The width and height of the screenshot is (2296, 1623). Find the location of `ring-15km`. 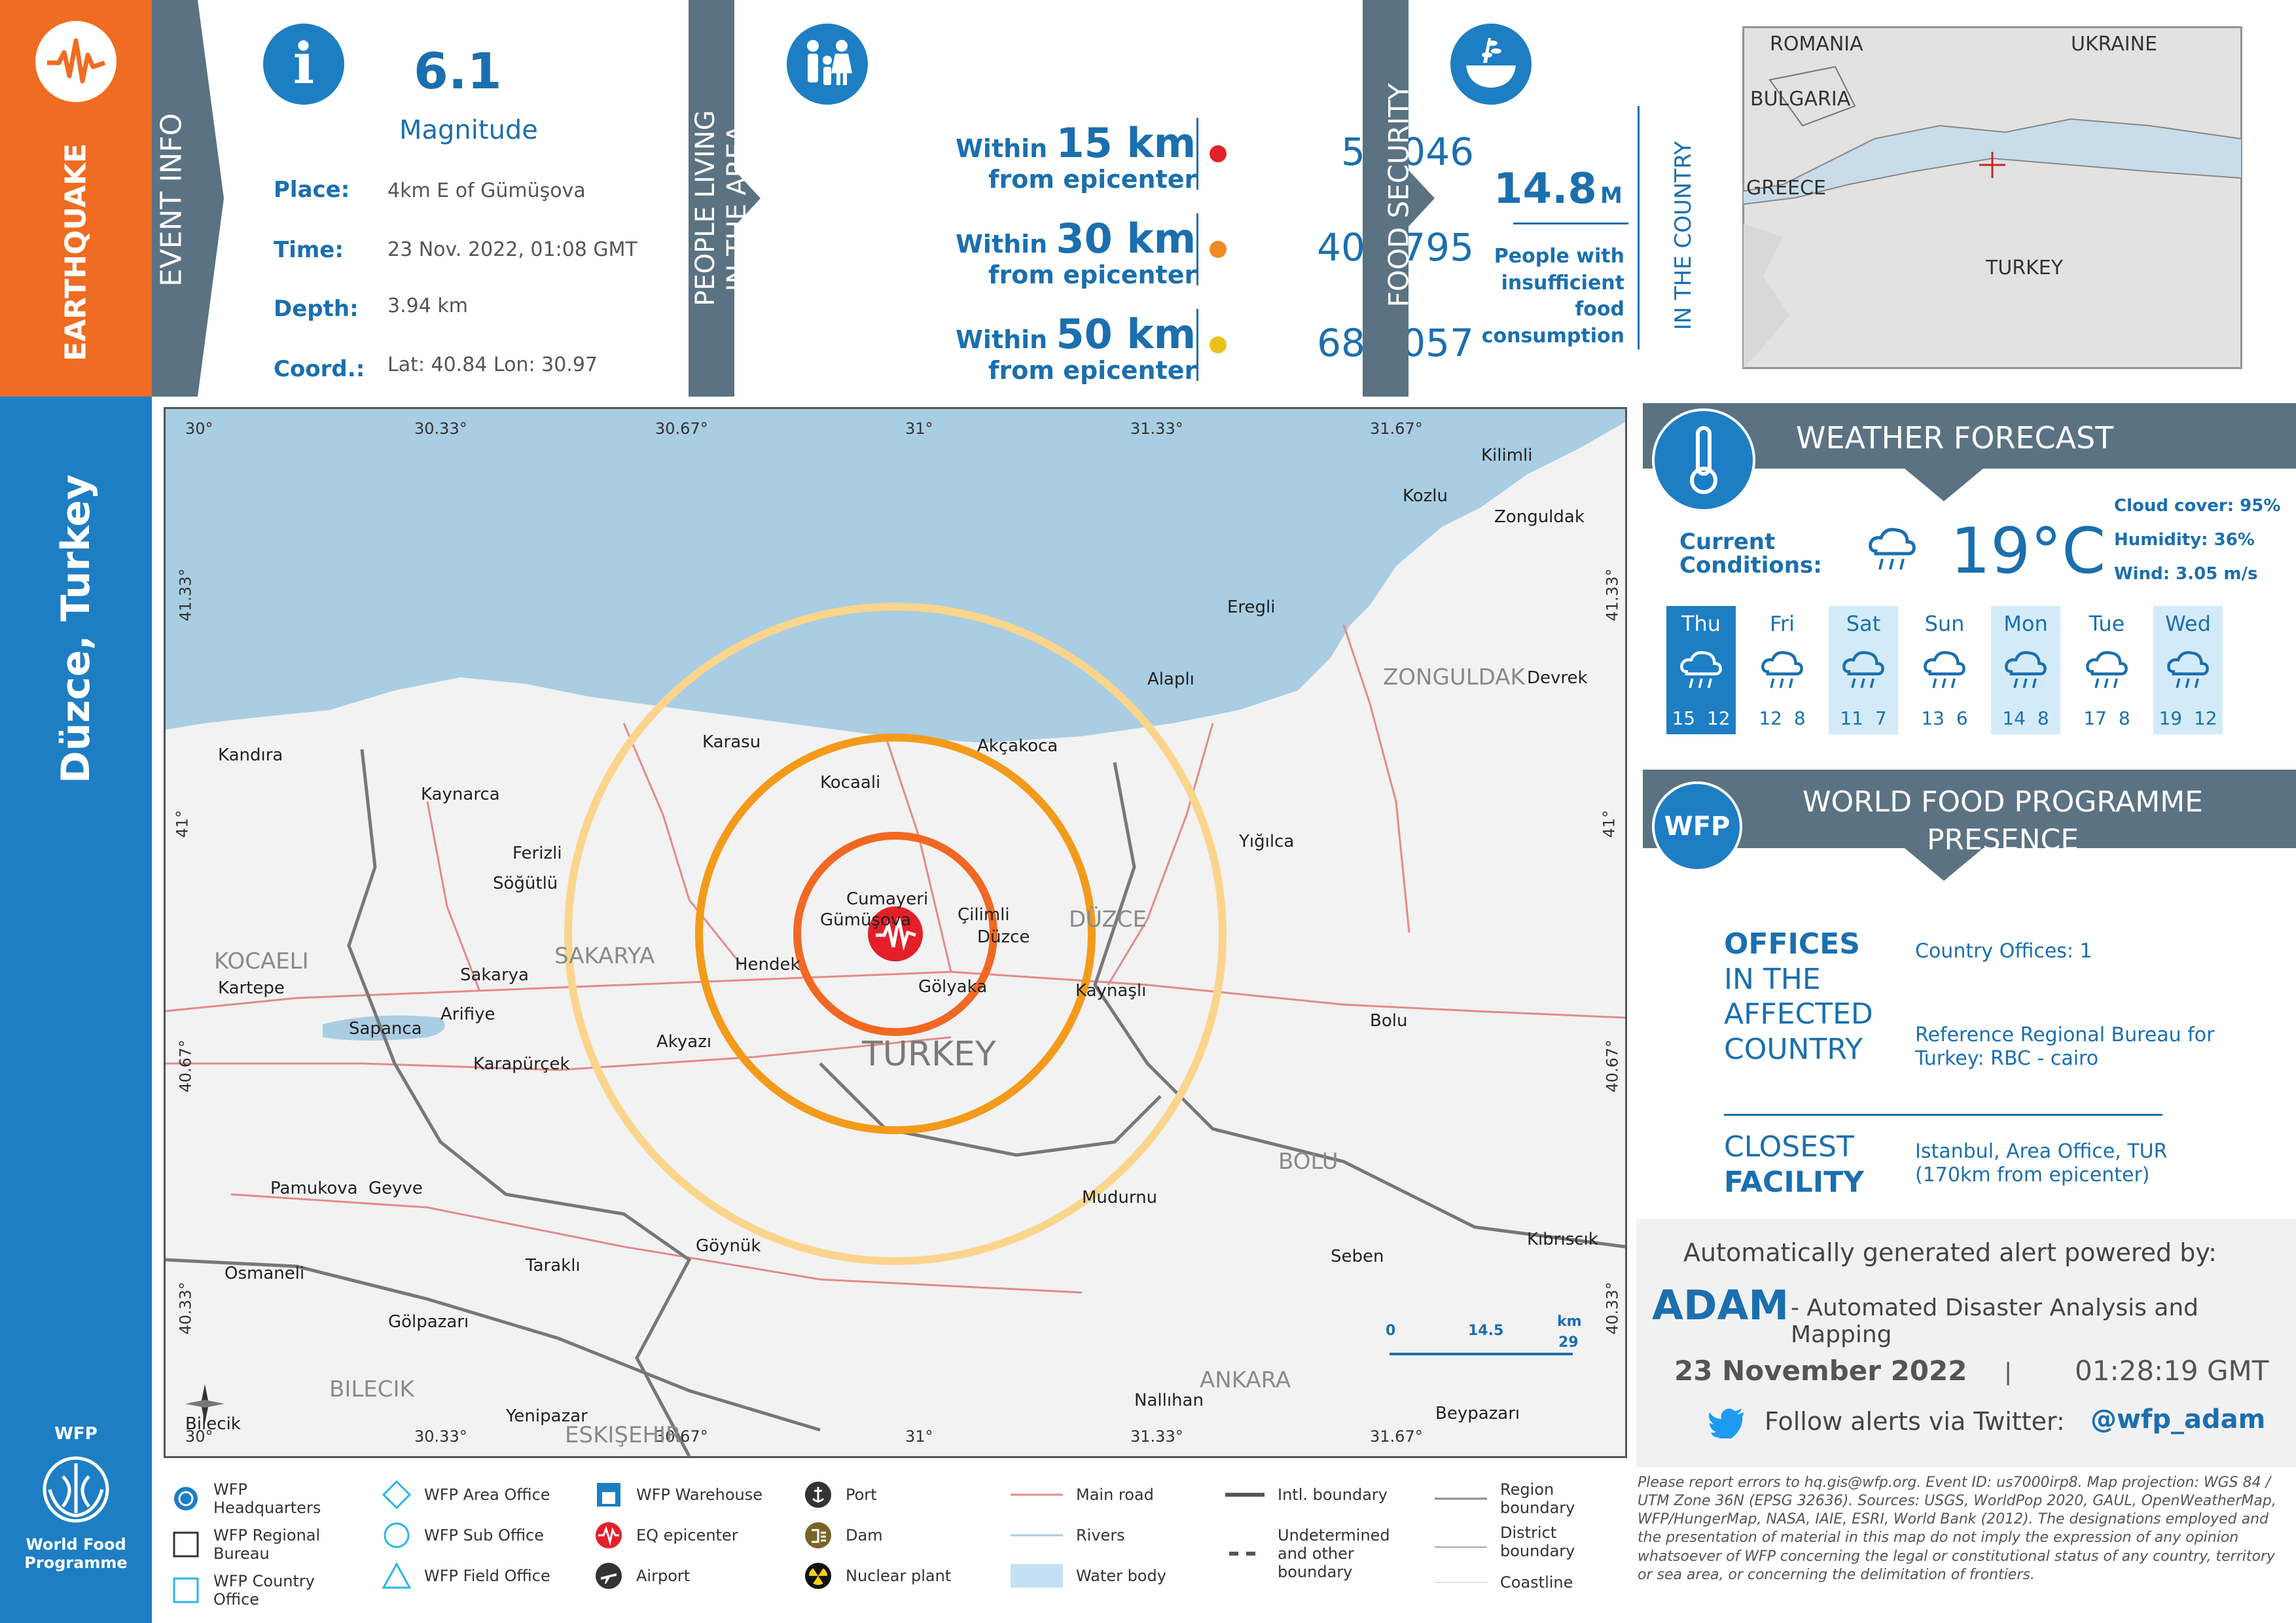

ring-15km is located at coordinates (895, 934).